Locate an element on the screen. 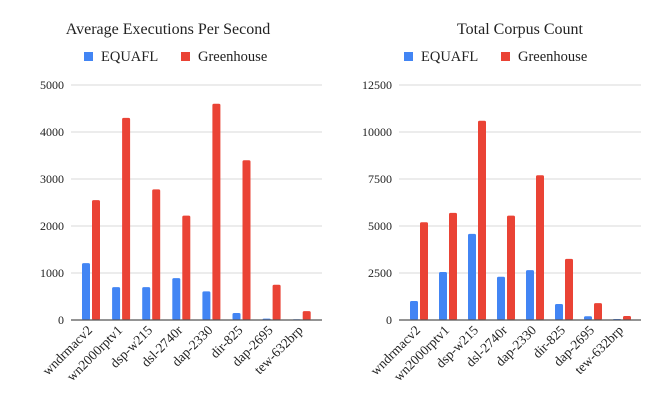 The height and width of the screenshot is (420, 672). y-tick-label: 12500 is located at coordinates (377, 85).